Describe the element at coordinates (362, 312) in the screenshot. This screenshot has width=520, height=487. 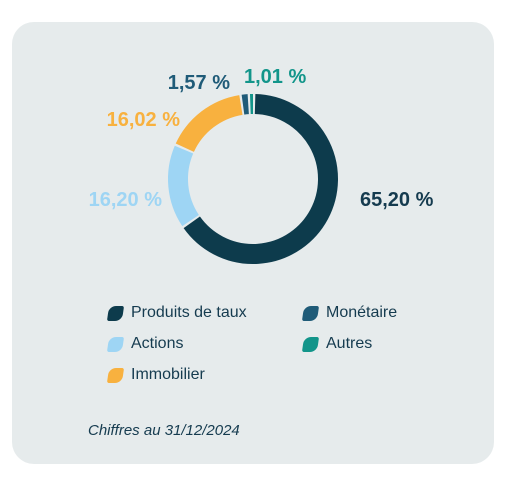
I see `legend-label: Monétaire` at that location.